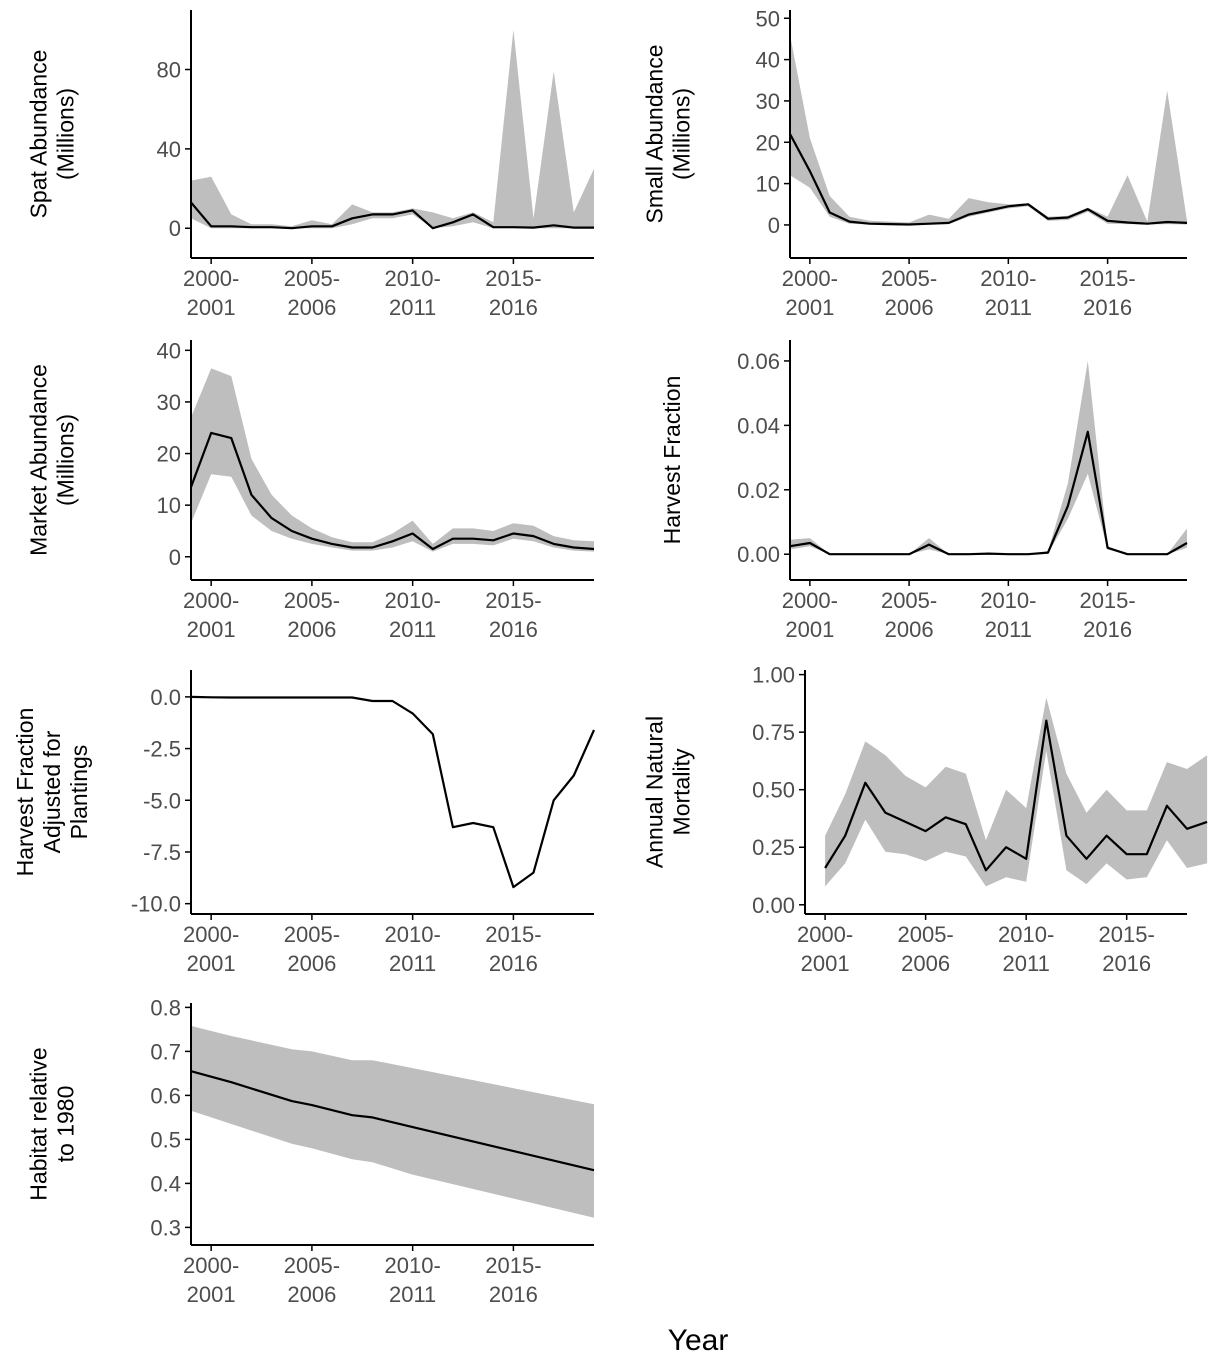  I want to click on y-axis-title: Spat Abundance(Millions), so click(52, 134).